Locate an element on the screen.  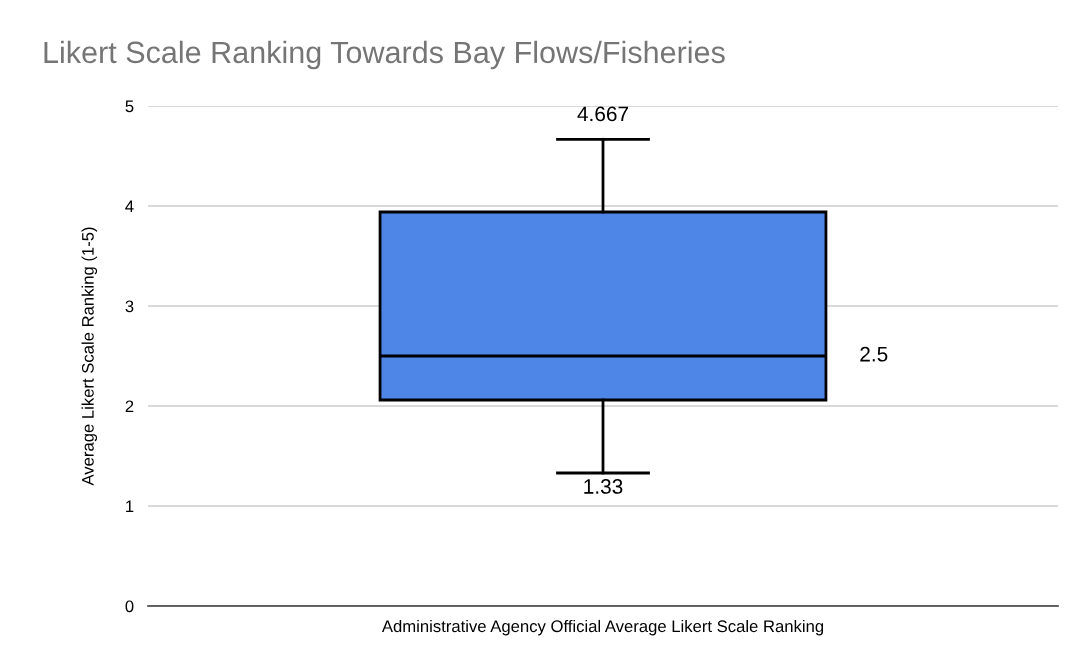
chart-title: Likert Scale Ranking Towards Bay Flows/Fisheries is located at coordinates (384, 55).